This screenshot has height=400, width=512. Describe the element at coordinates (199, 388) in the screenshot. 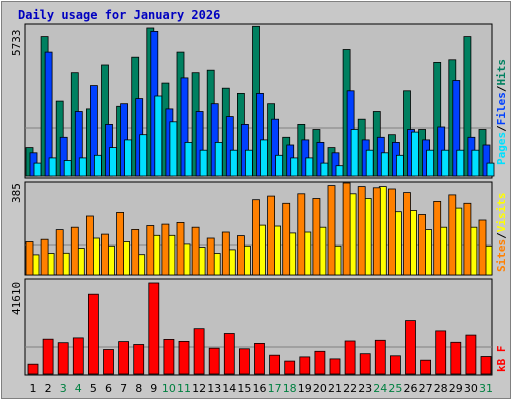

I see `day-label-12: 12` at that location.